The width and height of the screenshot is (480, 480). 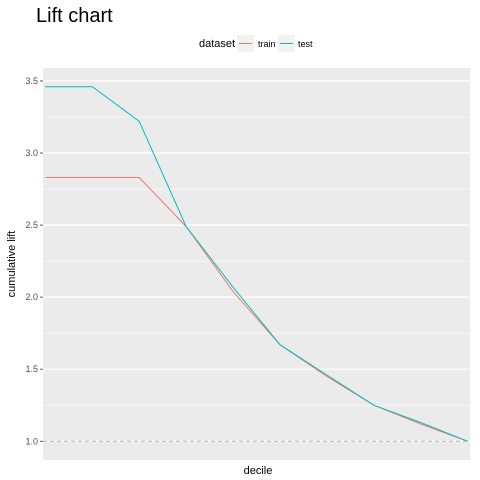 I want to click on y-tick-label: 3.5, so click(x=31, y=81).